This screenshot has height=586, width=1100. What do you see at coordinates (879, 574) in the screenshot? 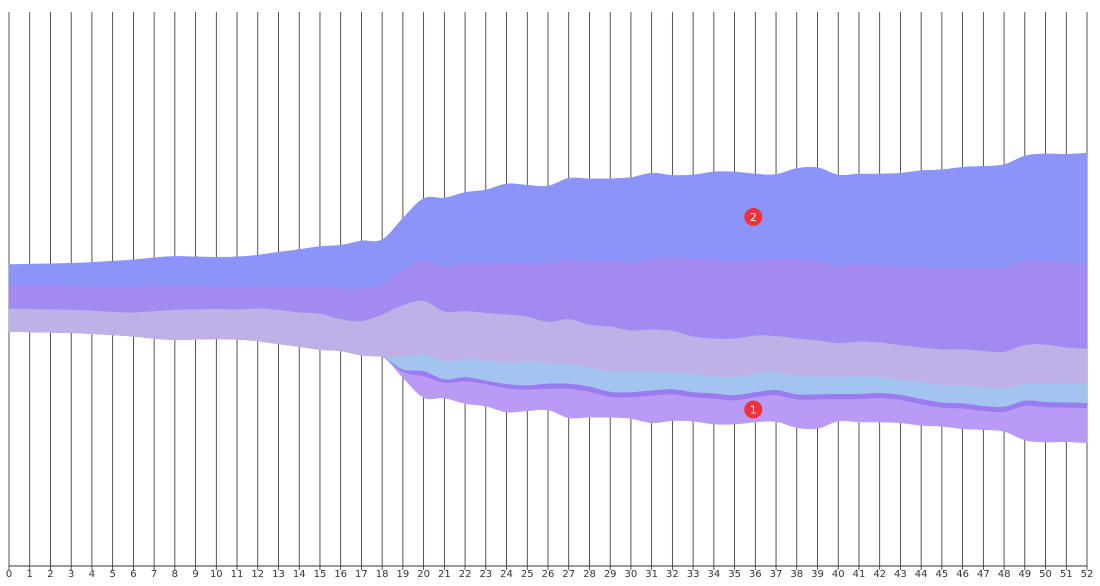
I see `x-tick-label-42: 42` at bounding box center [879, 574].